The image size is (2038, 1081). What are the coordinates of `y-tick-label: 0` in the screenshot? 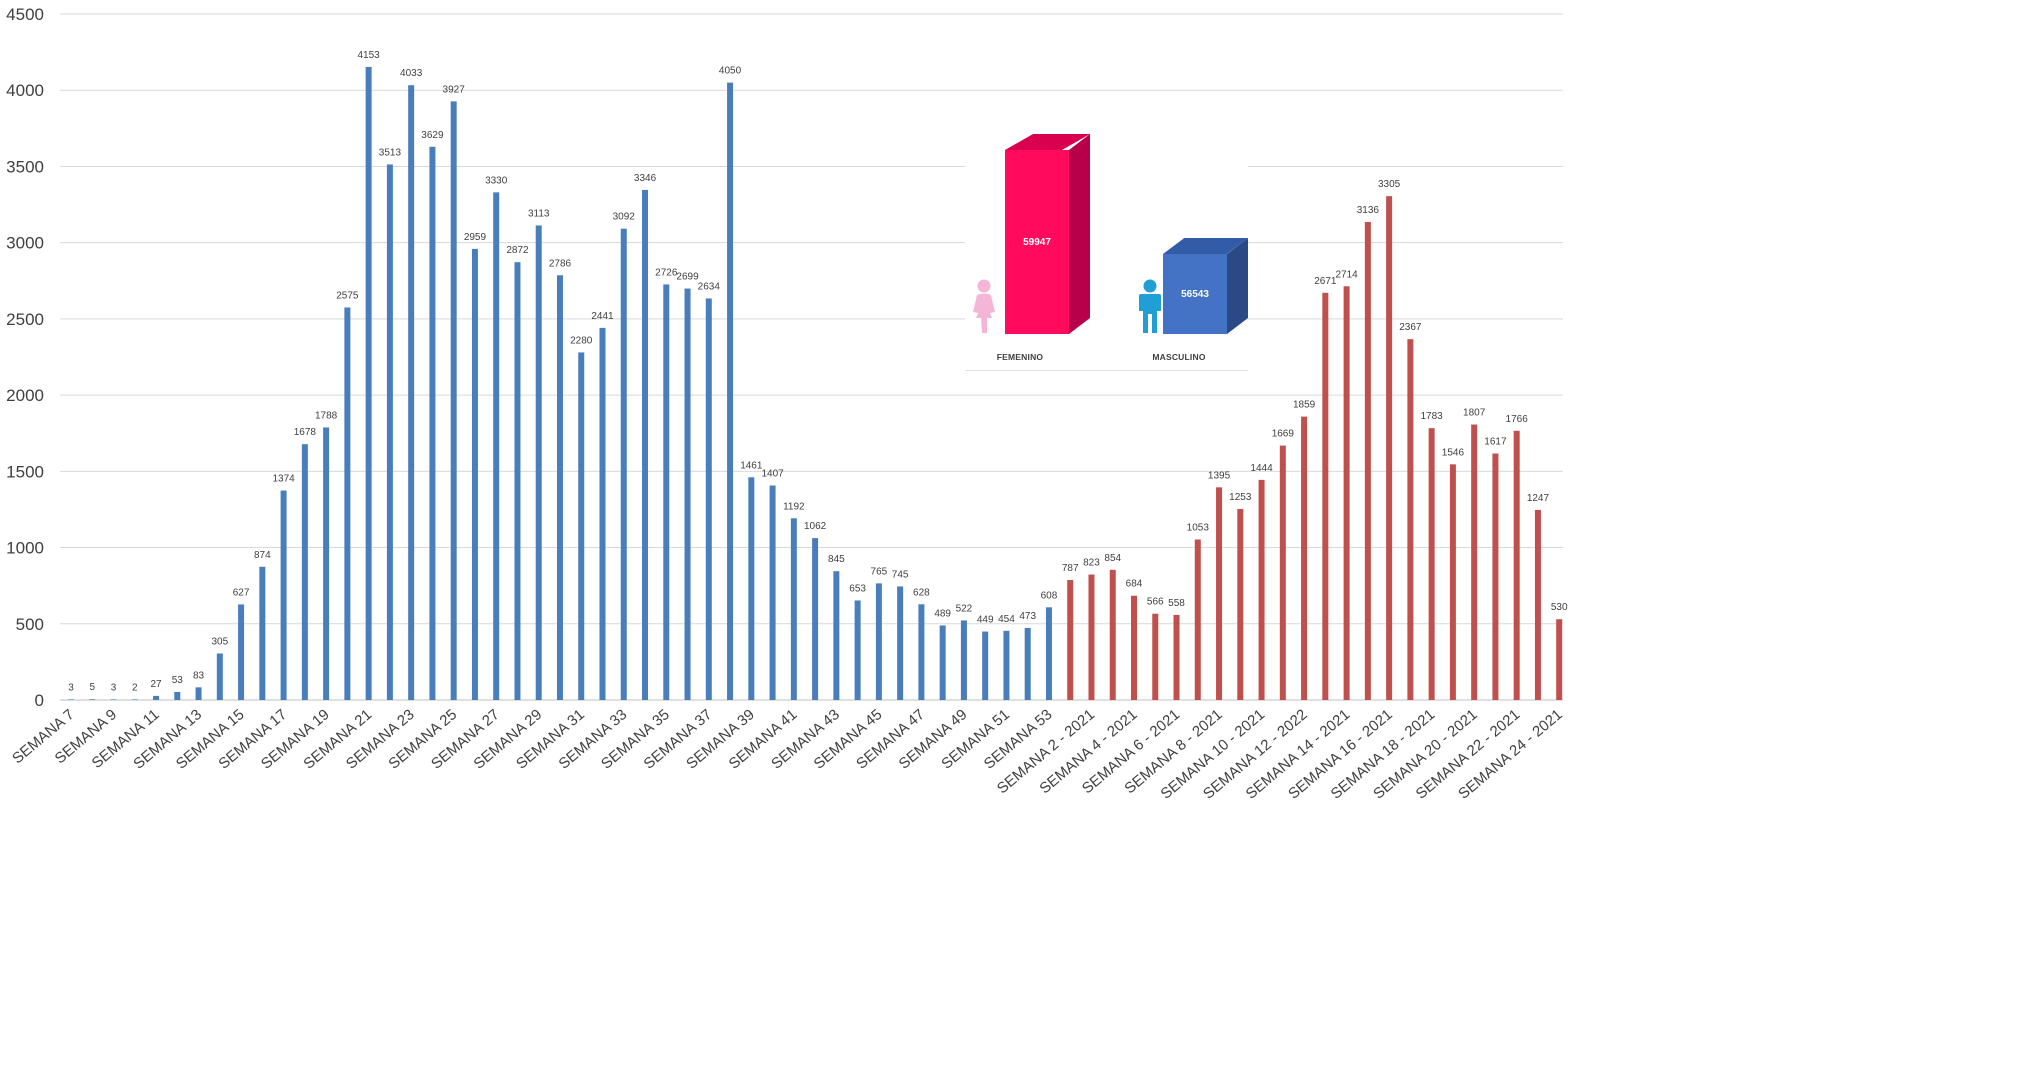 It's located at (39, 700).